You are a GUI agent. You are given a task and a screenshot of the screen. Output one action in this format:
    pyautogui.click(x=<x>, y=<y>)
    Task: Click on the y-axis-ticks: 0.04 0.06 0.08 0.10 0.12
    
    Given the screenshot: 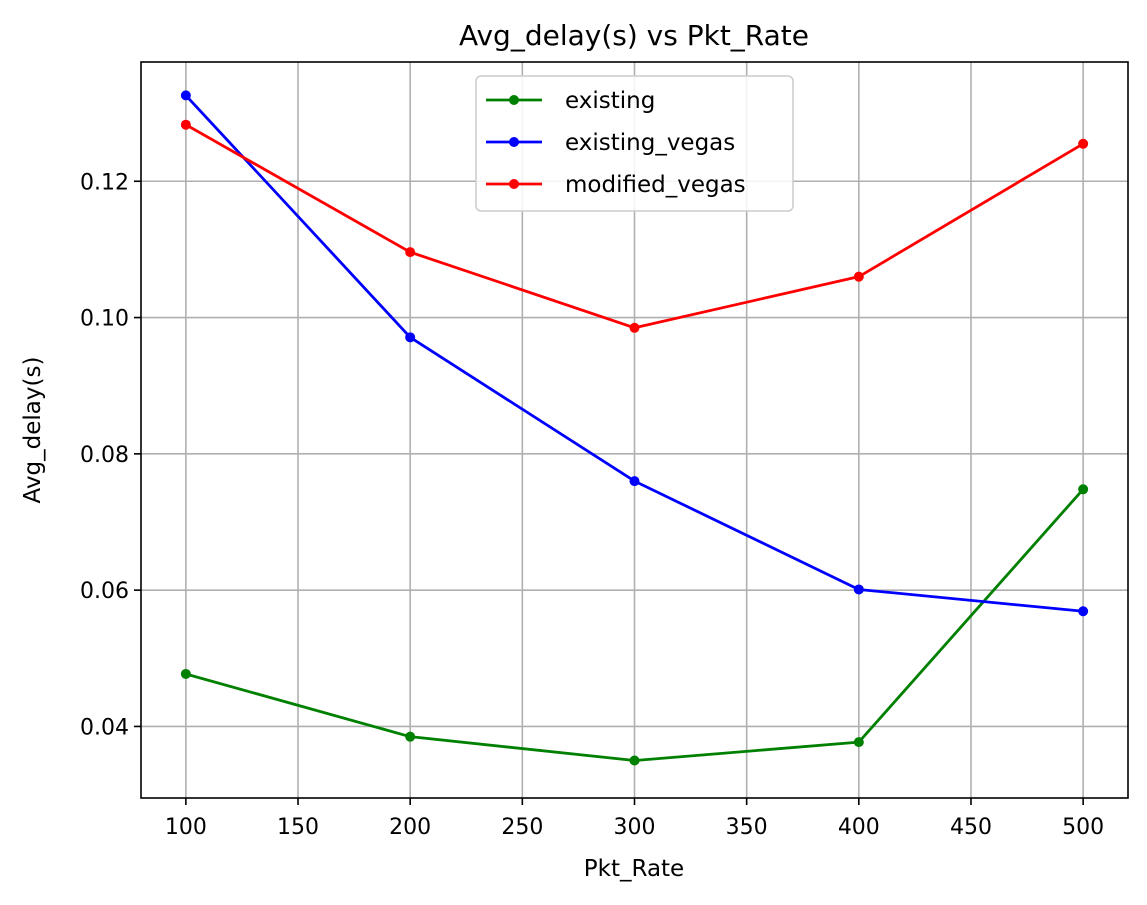 What is the action you would take?
    pyautogui.click(x=110, y=455)
    